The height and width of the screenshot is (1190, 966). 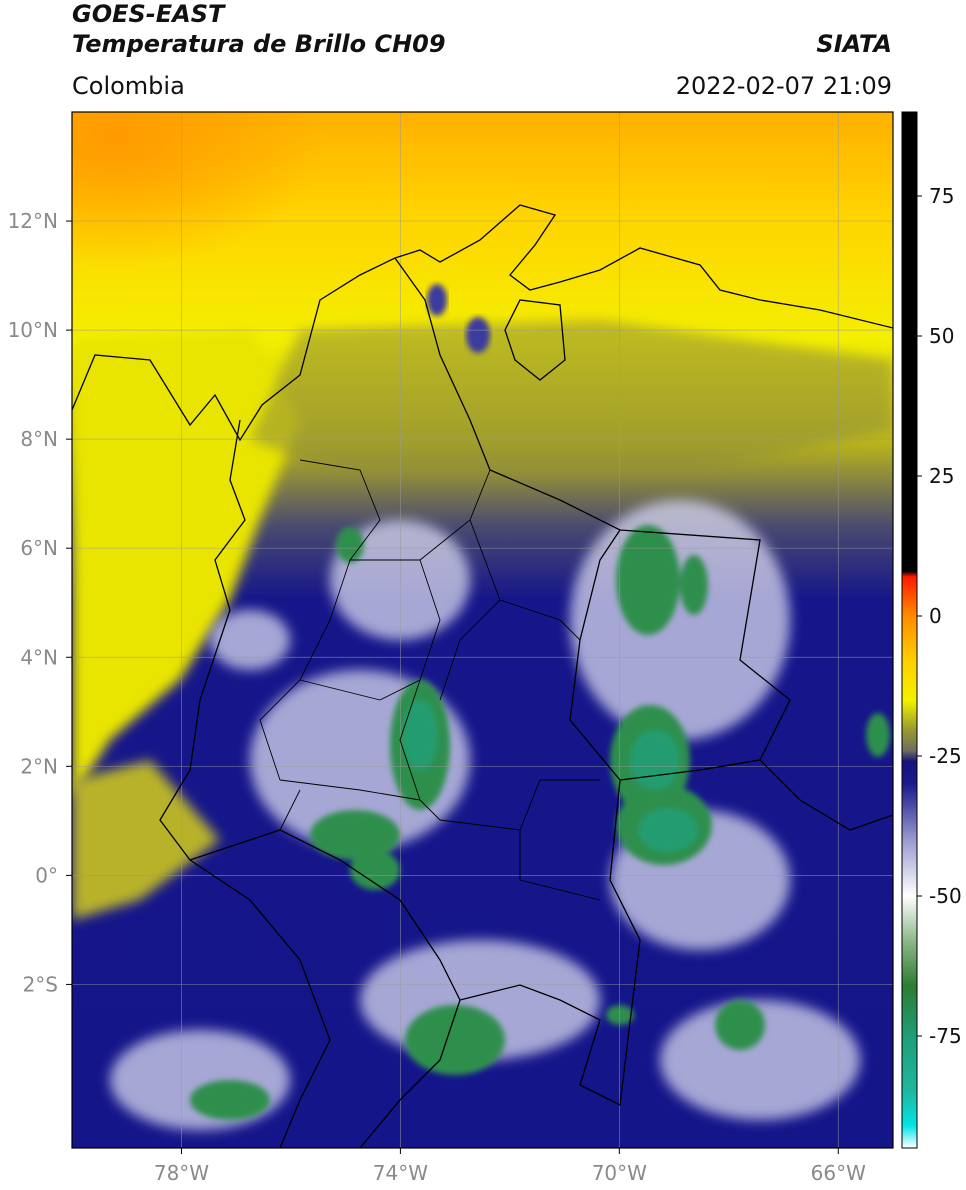 I want to click on colorbar-tick-label: 0, so click(x=935, y=616).